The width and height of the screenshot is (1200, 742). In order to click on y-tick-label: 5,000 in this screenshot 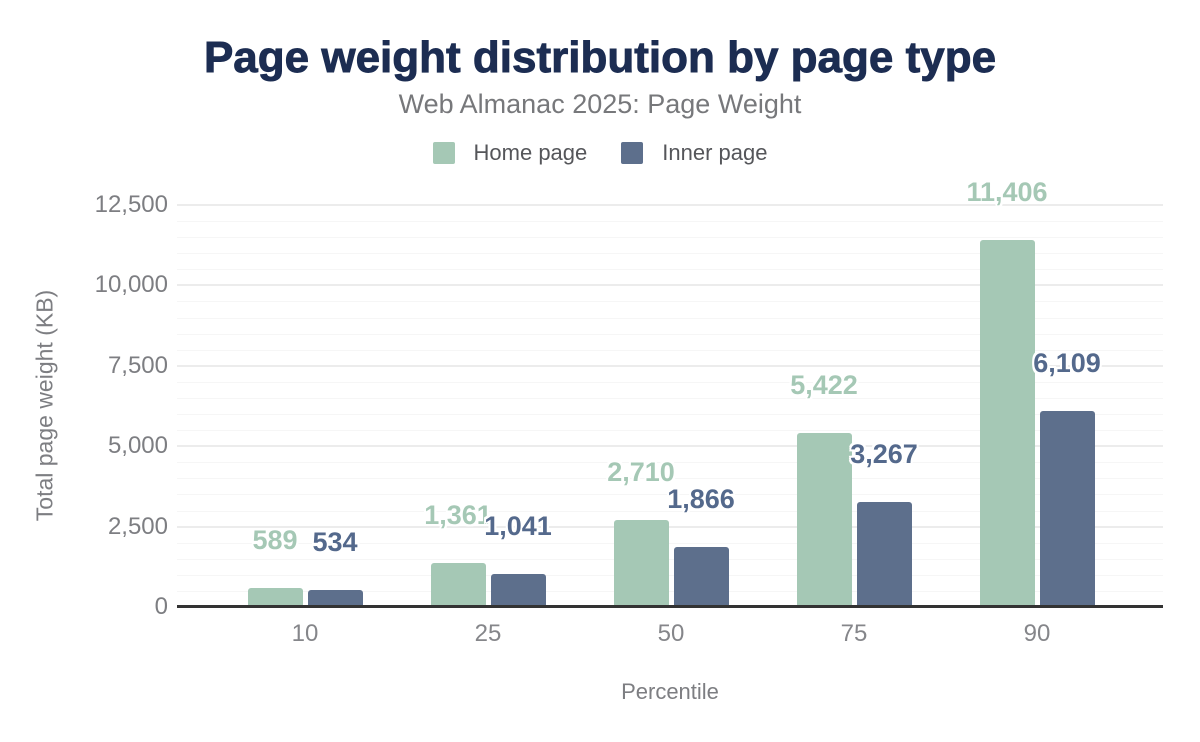, I will do `click(137, 446)`.